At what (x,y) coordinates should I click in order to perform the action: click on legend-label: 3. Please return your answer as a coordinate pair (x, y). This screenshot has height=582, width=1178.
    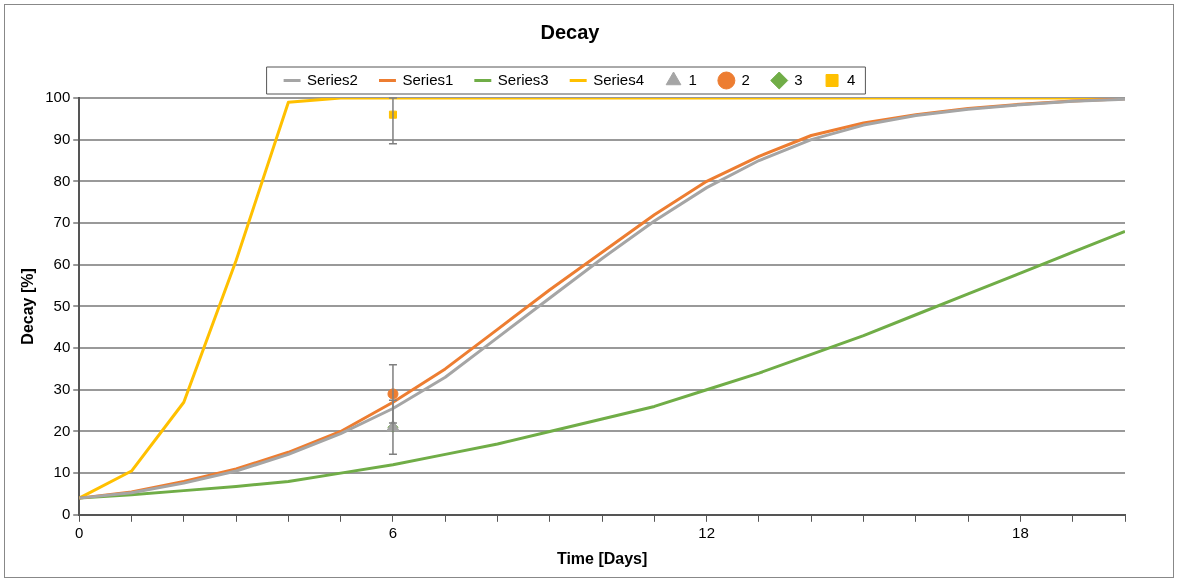
    Looking at the image, I should click on (798, 79).